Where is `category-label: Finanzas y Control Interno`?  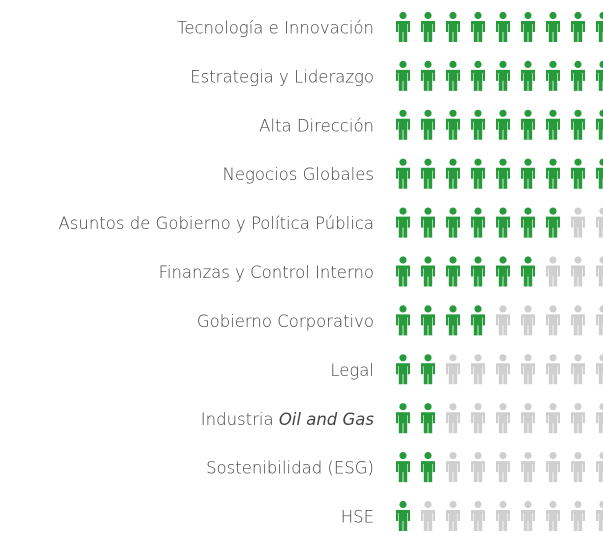 category-label: Finanzas y Control Interno is located at coordinates (266, 272).